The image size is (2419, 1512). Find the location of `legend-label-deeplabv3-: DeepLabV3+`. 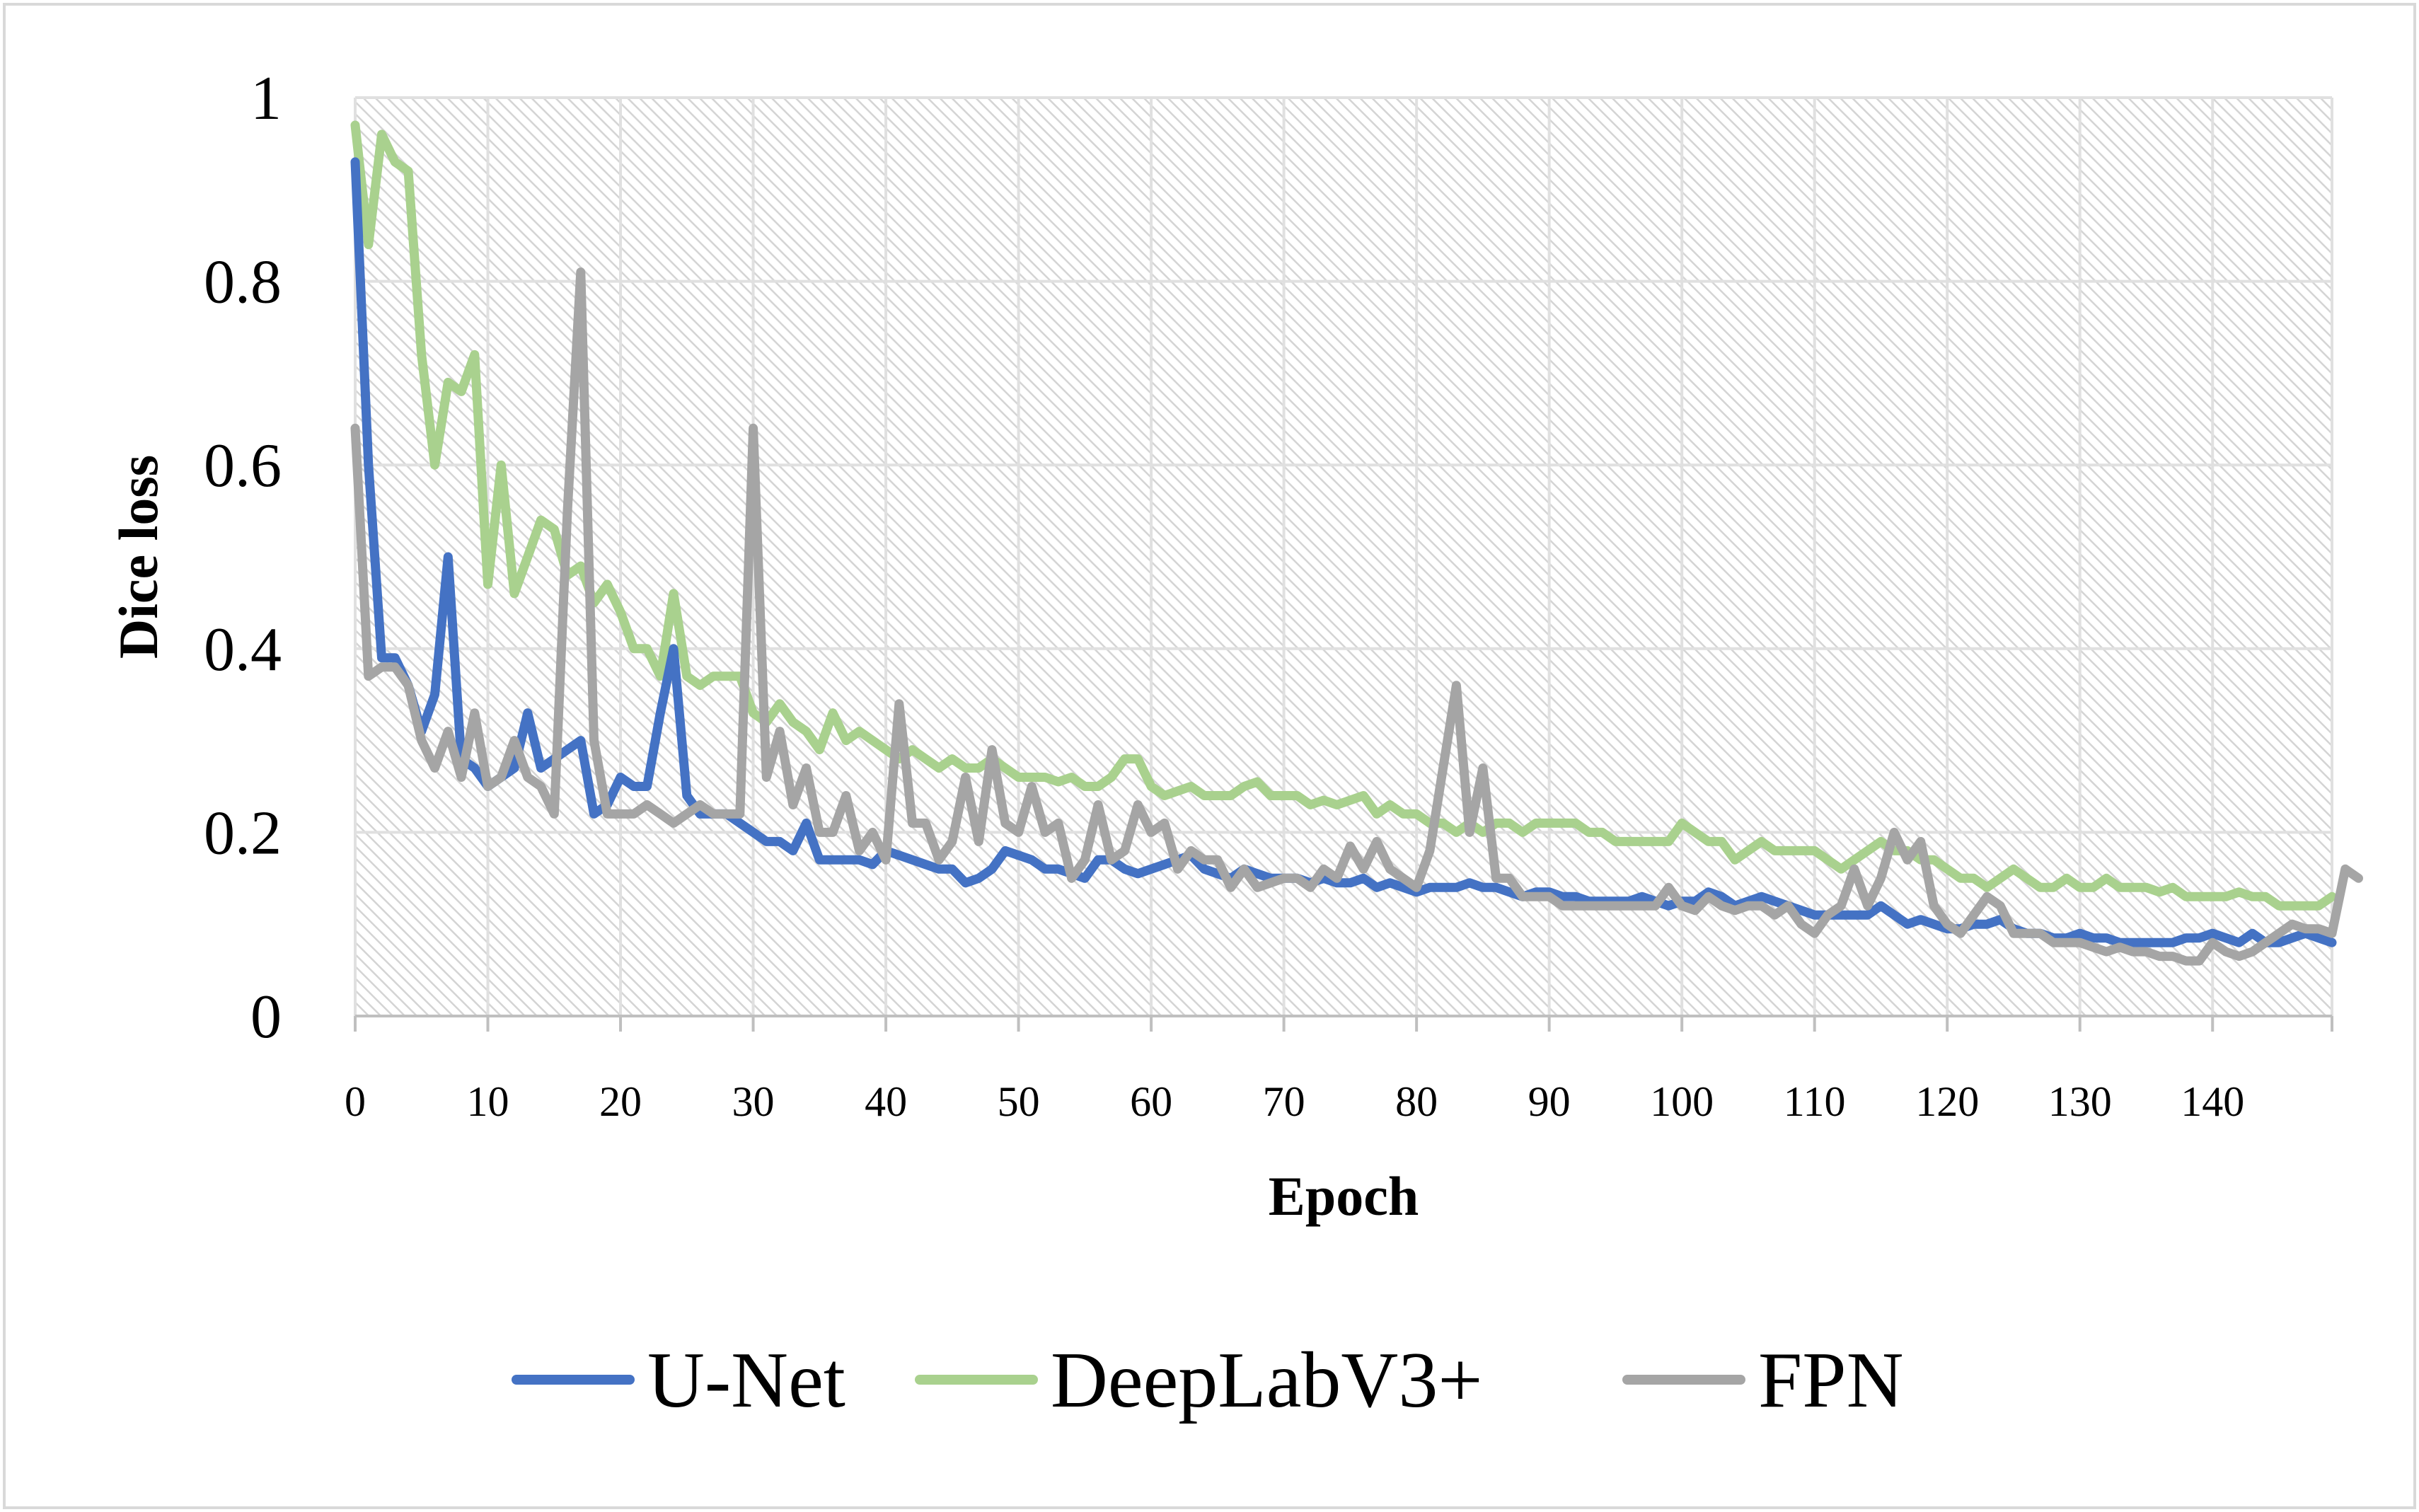

legend-label-deeplabv3-: DeepLabV3+ is located at coordinates (1266, 1380).